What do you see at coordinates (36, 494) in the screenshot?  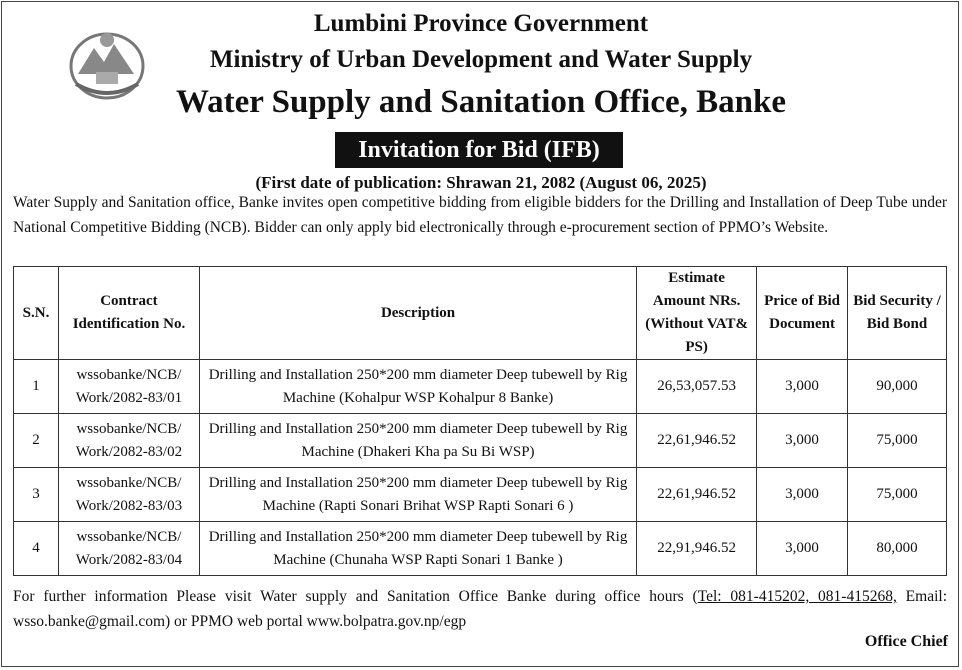 I see `table-cell: 3` at bounding box center [36, 494].